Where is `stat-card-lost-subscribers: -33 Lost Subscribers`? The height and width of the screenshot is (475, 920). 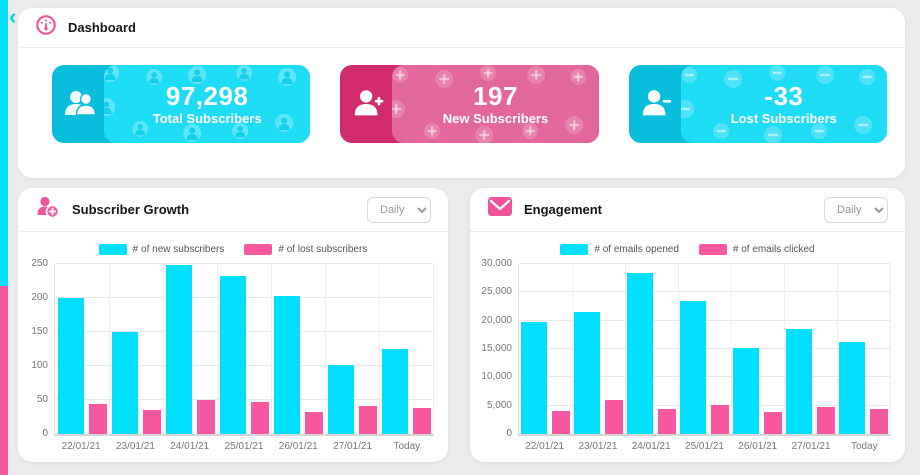 stat-card-lost-subscribers: -33 Lost Subscribers is located at coordinates (757, 104).